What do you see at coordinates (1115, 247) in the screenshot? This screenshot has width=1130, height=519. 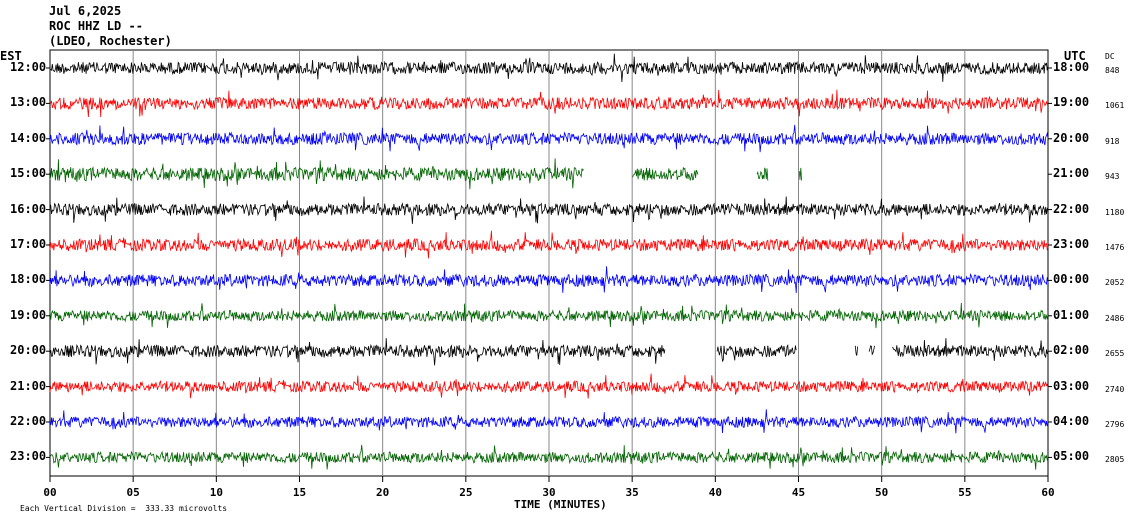 I see `dc-offset-label: 1476` at bounding box center [1115, 247].